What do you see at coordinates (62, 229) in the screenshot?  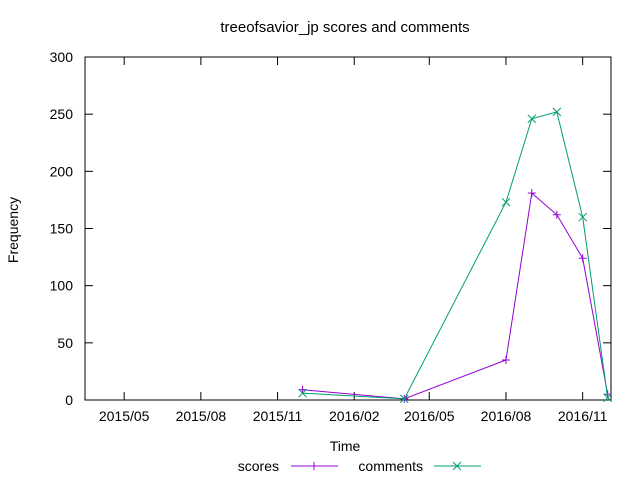 I see `y-tick-label: 150` at bounding box center [62, 229].